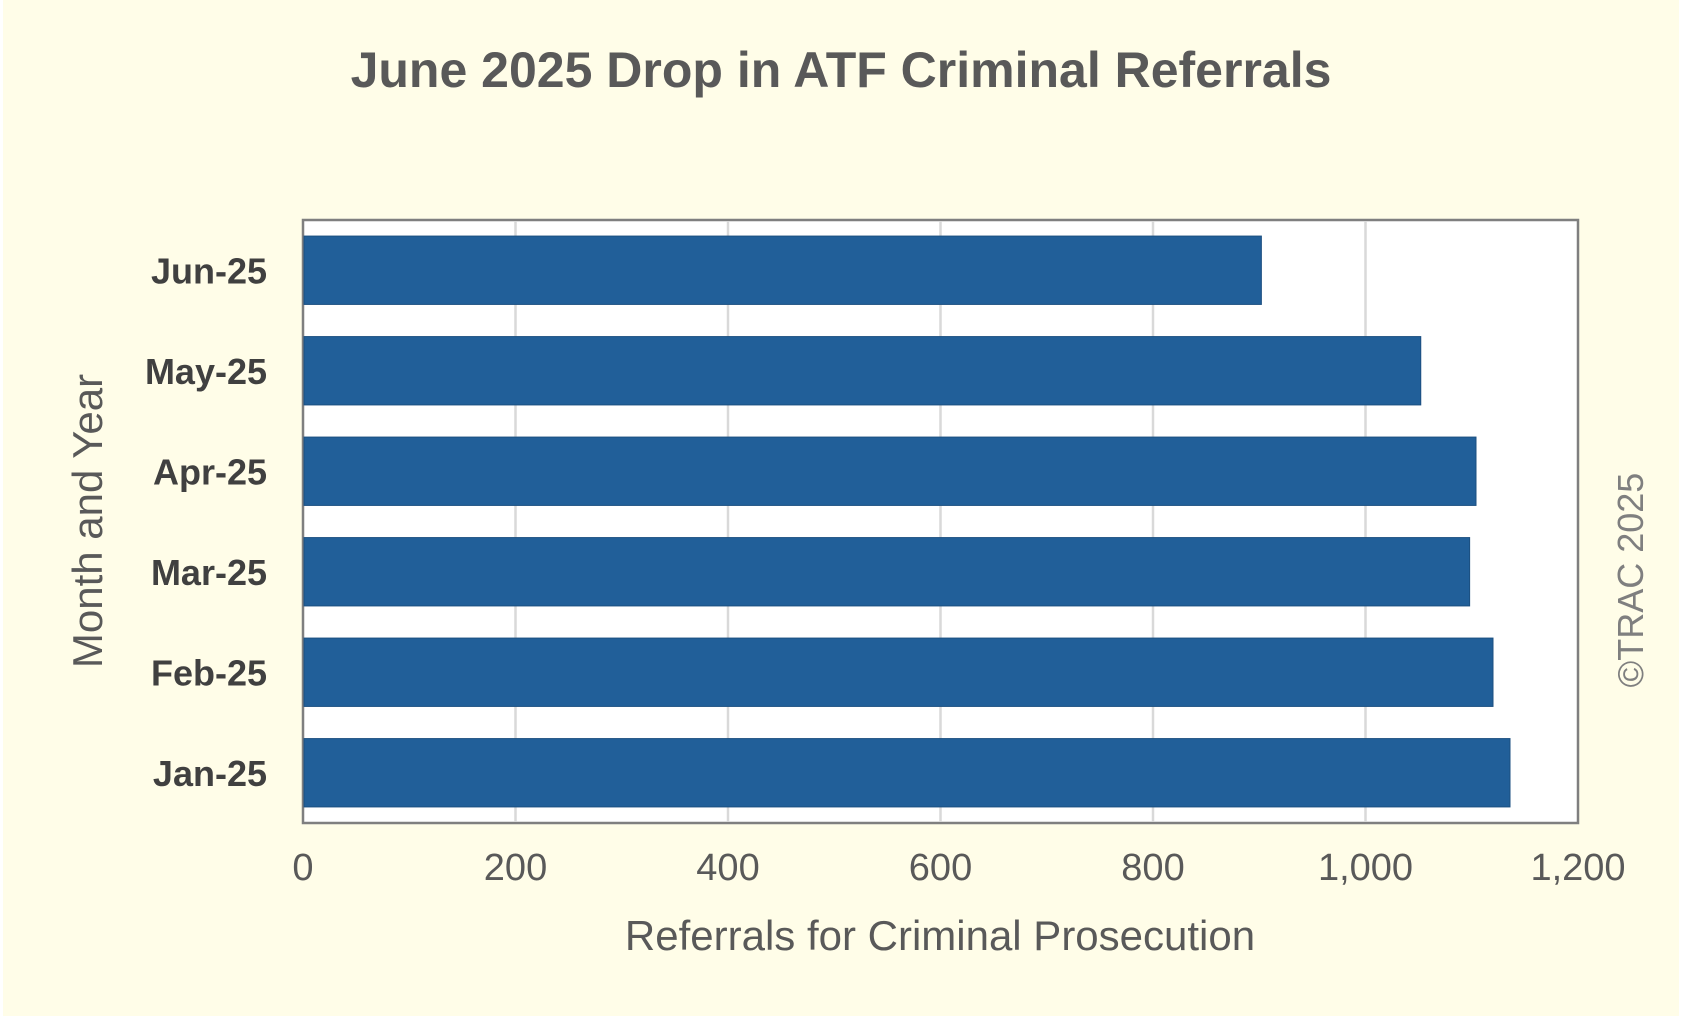 The image size is (1682, 1022). I want to click on x-tick-label: 0, so click(302, 868).